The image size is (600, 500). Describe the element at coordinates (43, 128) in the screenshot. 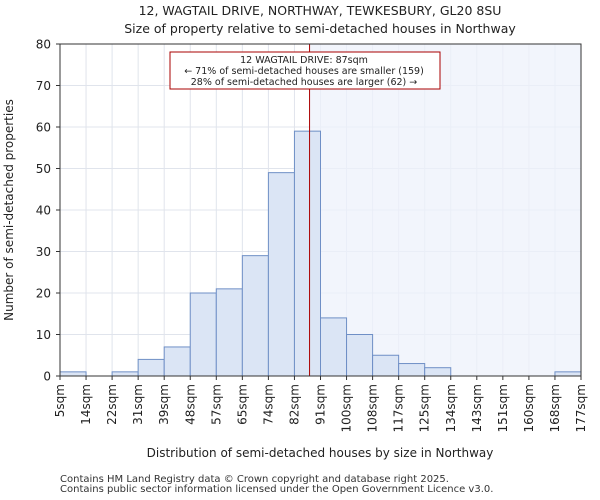

I see `y-tick-label-60: 60` at that location.